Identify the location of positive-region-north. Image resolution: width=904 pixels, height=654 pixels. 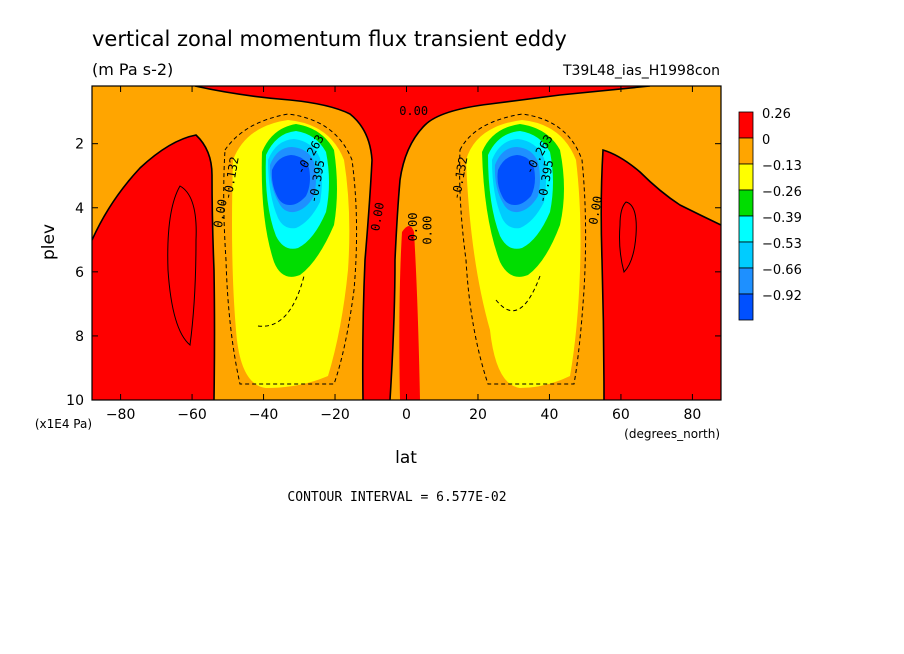
(661, 275).